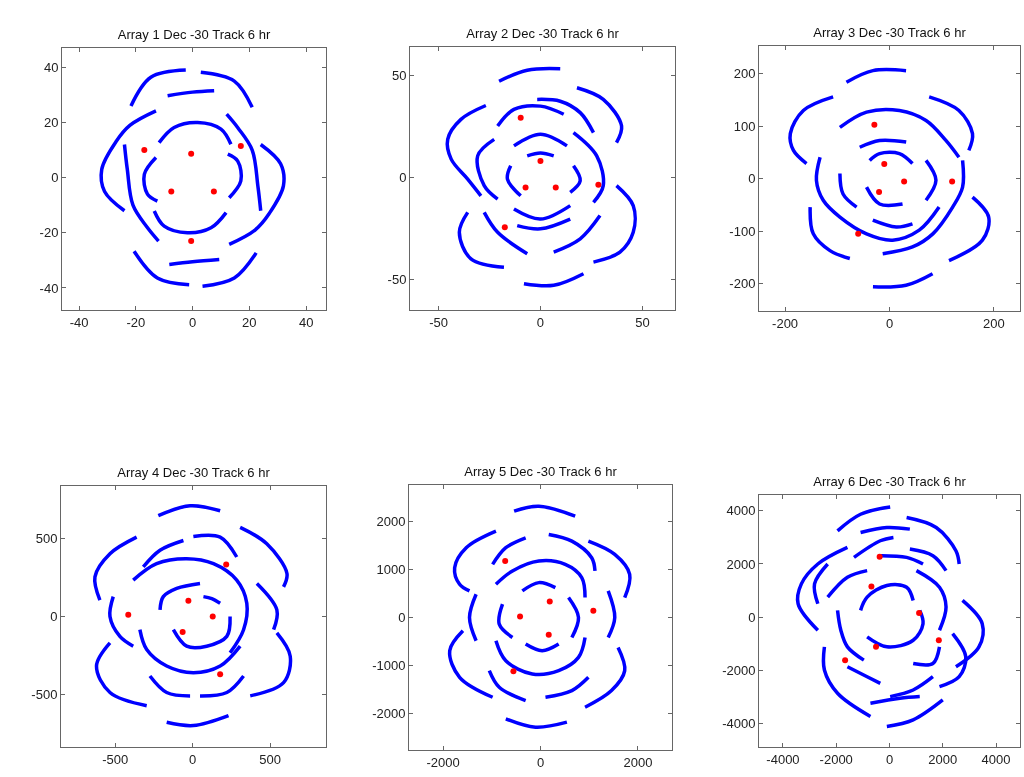 The height and width of the screenshot is (777, 1024). What do you see at coordinates (739, 670) in the screenshot?
I see `y-tick-label: -2000` at bounding box center [739, 670].